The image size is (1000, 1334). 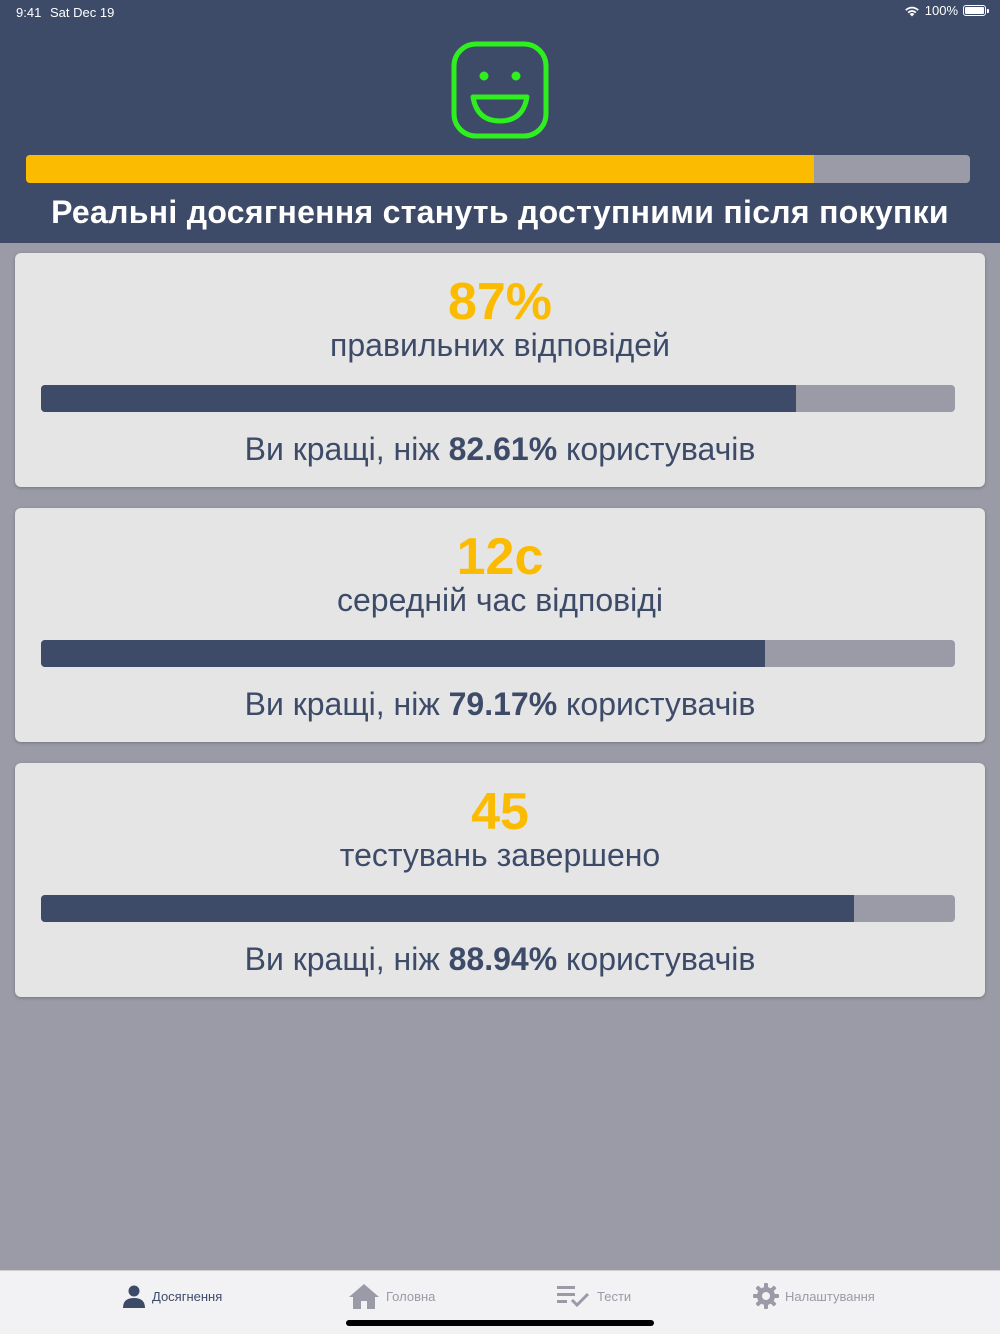 What do you see at coordinates (500, 855) in the screenshot?
I see `stat-label: тестувань завершено` at bounding box center [500, 855].